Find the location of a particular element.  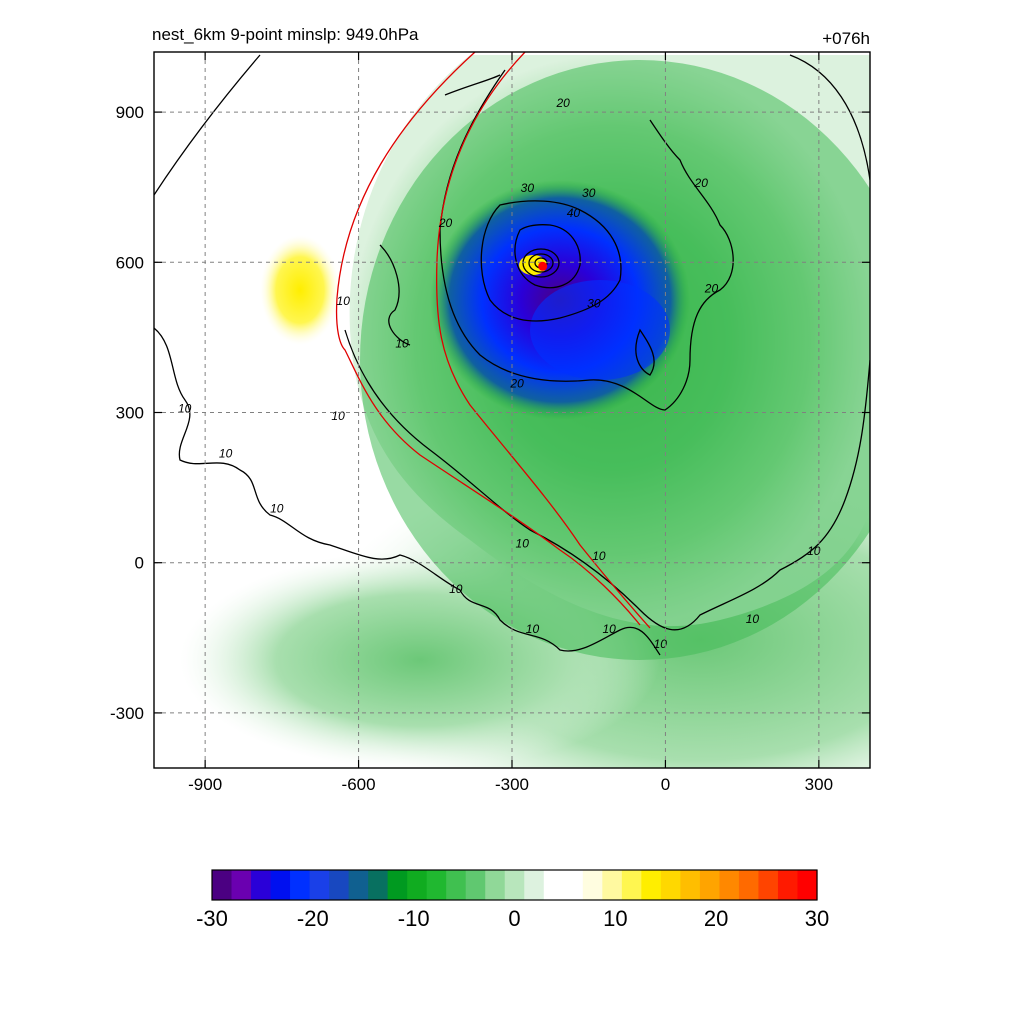

colorbar-tick-labels: -30 -20 -10 0 10 20 30 is located at coordinates (512, 918).